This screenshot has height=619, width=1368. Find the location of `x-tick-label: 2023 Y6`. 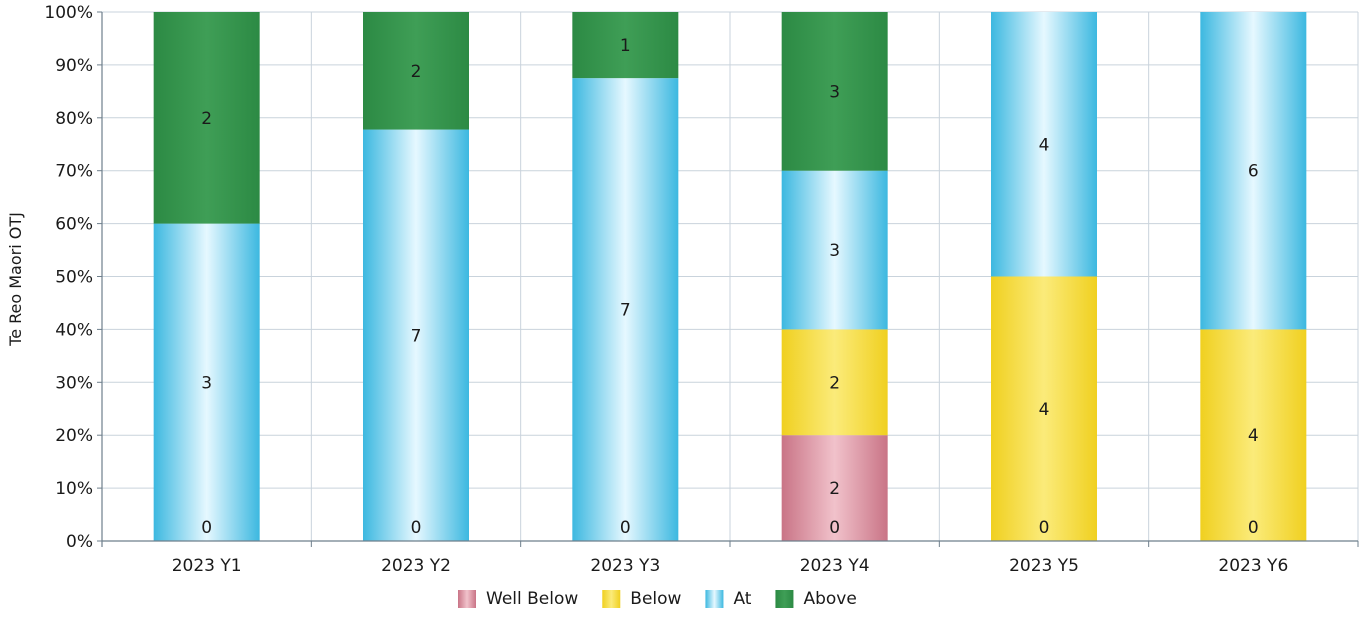

x-tick-label: 2023 Y6 is located at coordinates (1253, 566).